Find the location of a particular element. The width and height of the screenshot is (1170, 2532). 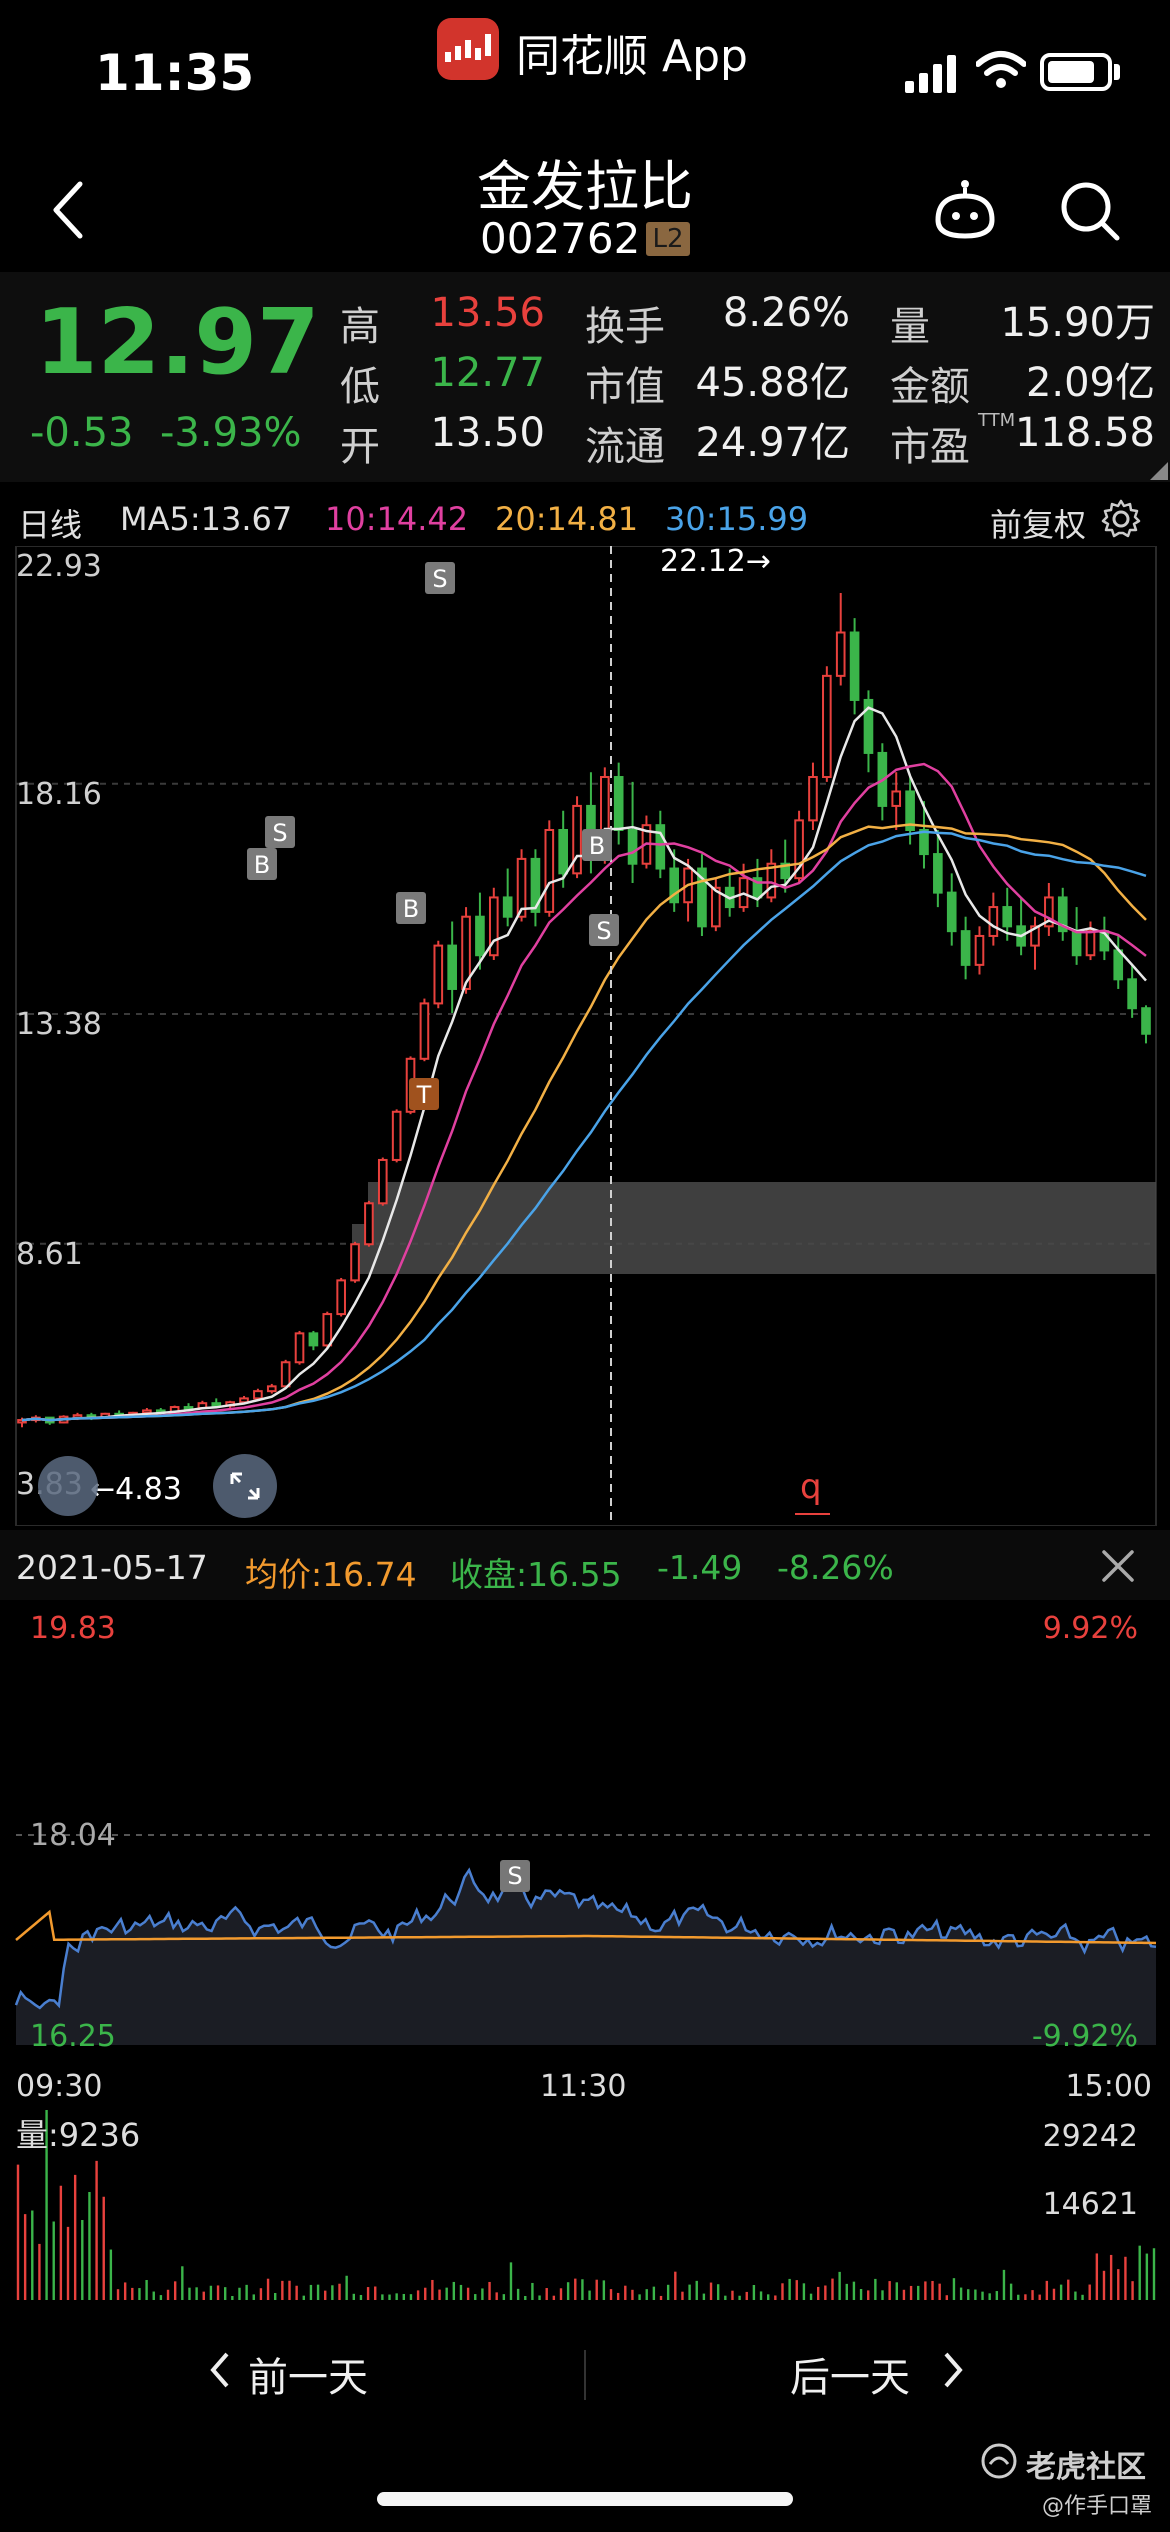

intraday-date: 2021-05-17 is located at coordinates (112, 1567).